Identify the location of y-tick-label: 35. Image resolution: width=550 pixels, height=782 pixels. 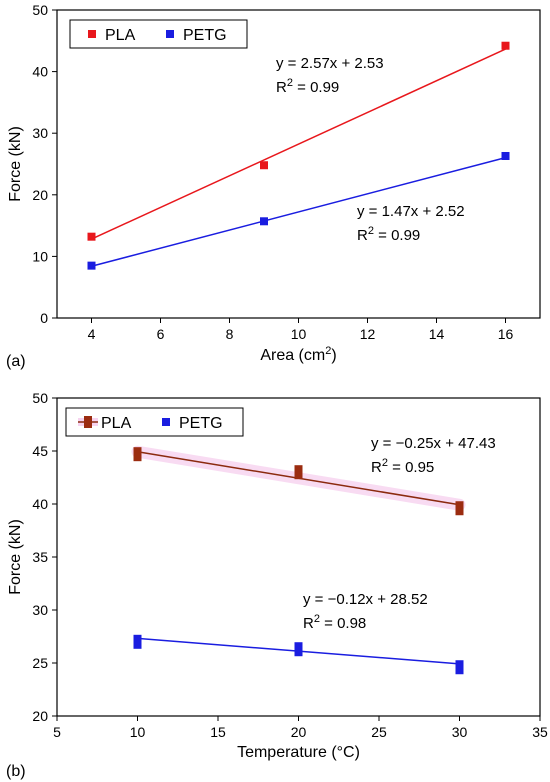
(40, 557).